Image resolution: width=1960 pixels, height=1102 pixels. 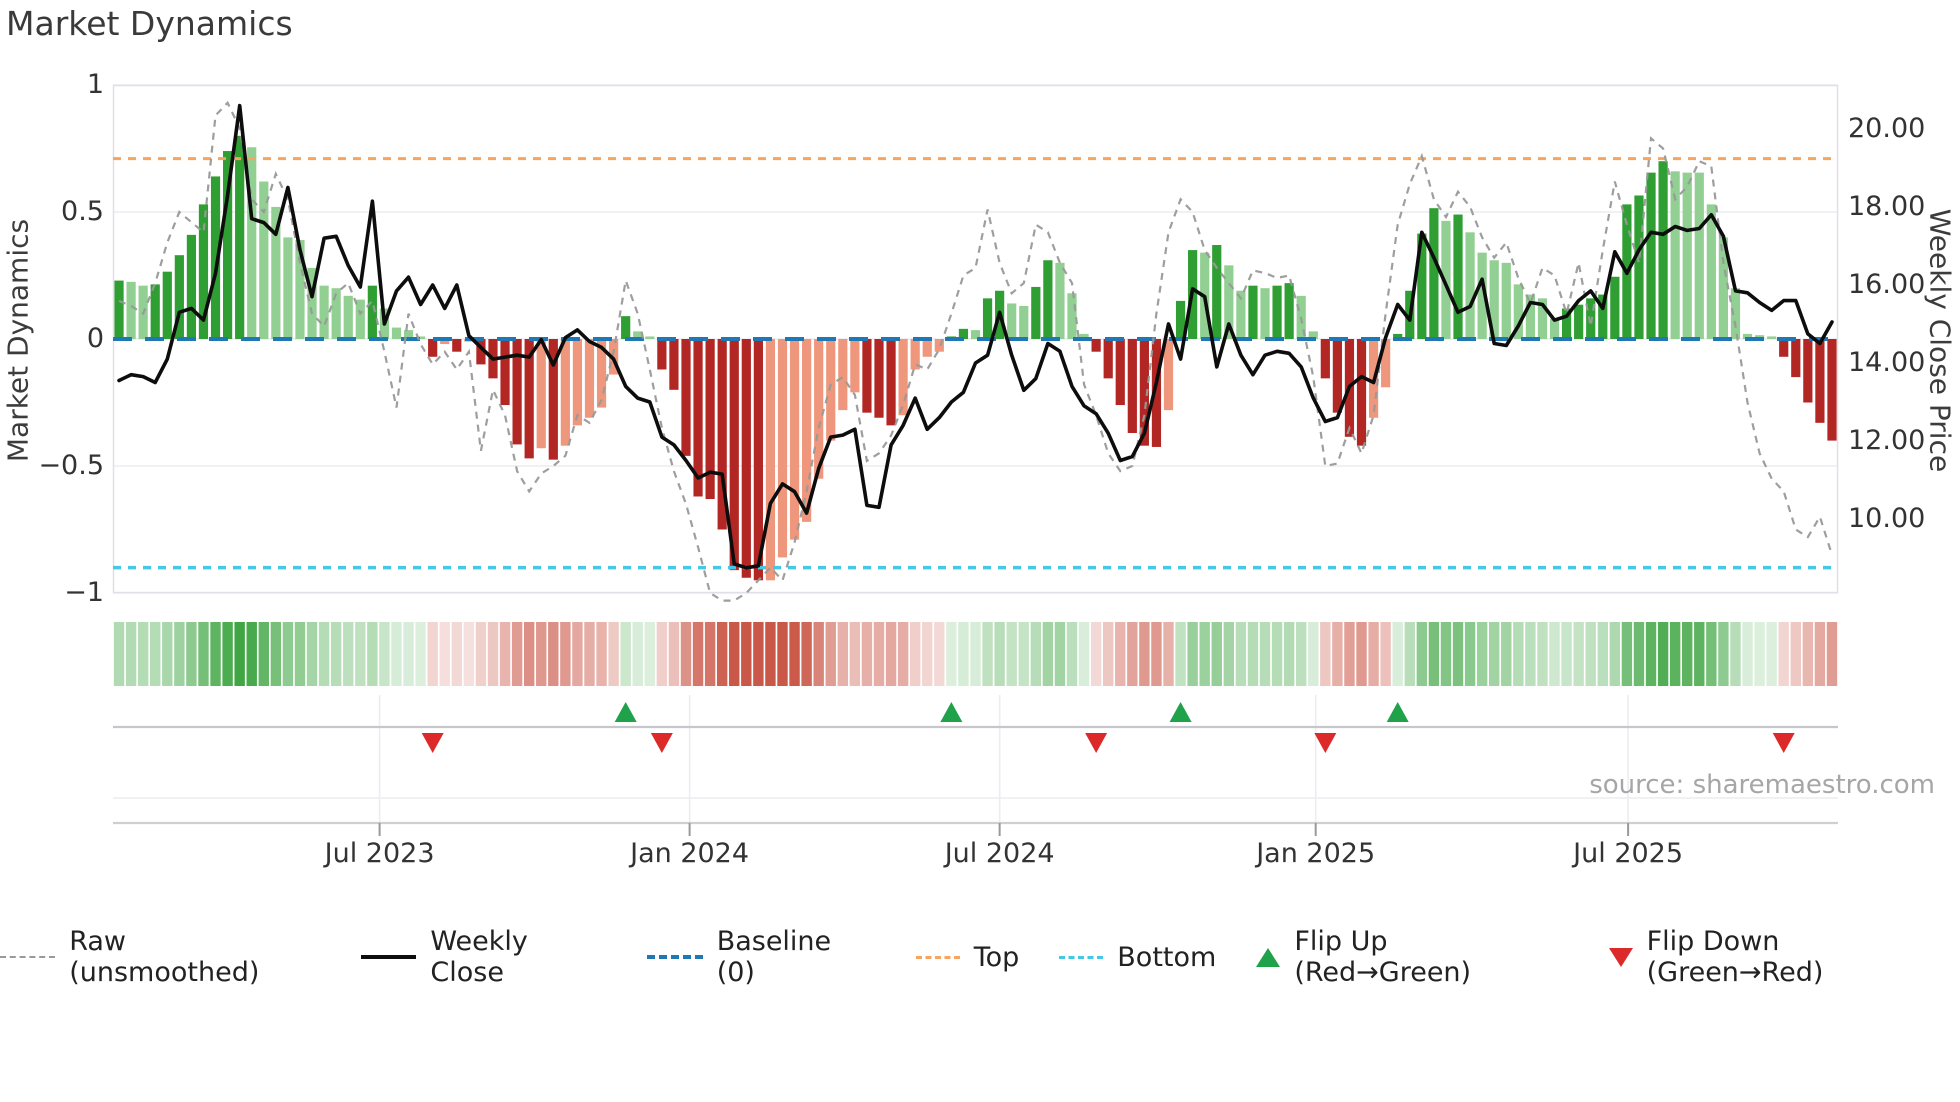 I want to click on y-right-tick: 12.00, so click(x=1887, y=440).